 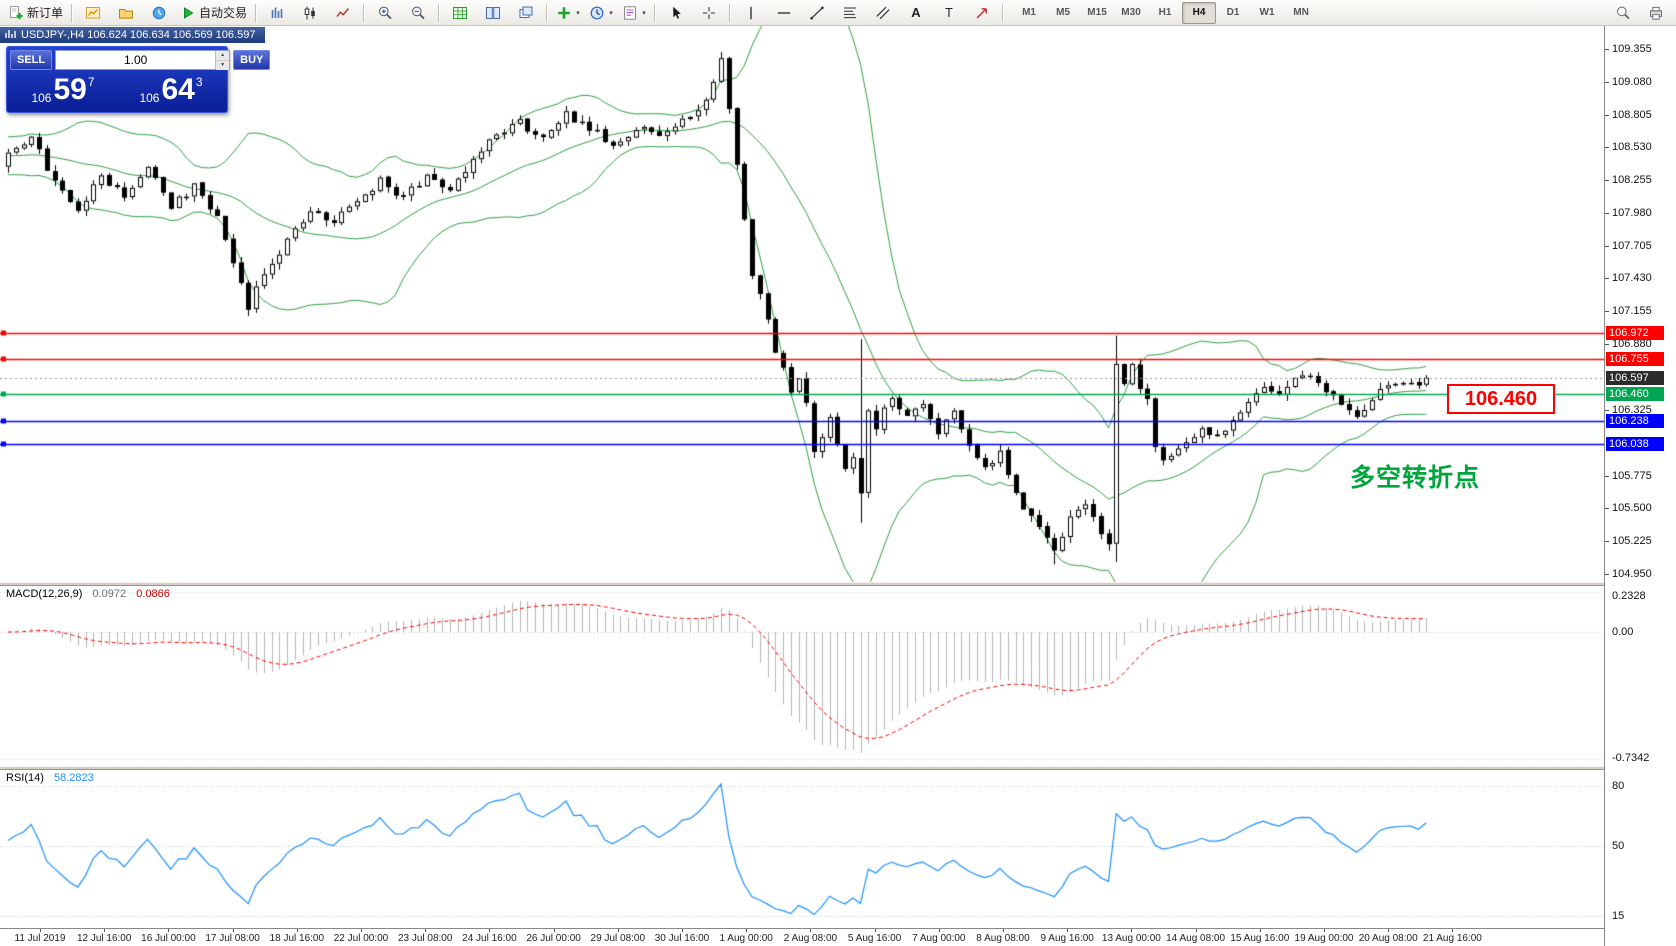 What do you see at coordinates (1632, 475) in the screenshot?
I see `price-tick-label: 105.775` at bounding box center [1632, 475].